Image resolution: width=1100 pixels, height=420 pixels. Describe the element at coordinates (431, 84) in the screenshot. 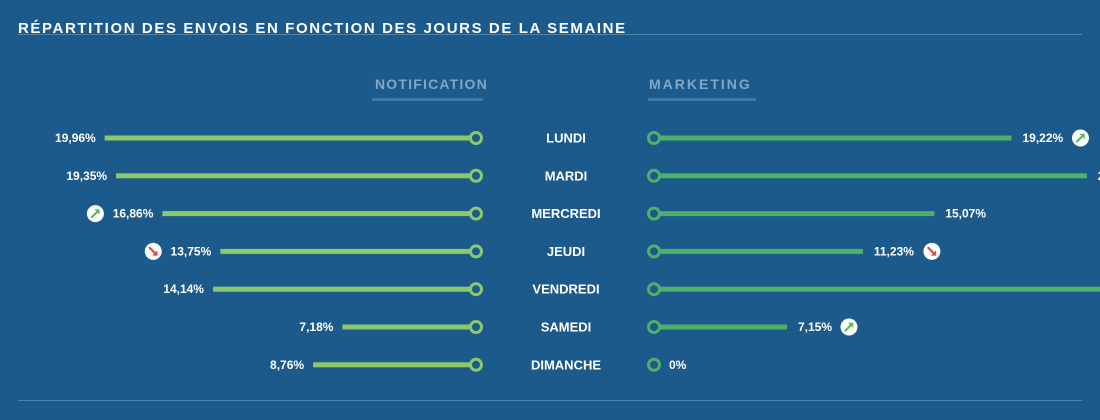

I see `notification-header: NOTIFICATION` at that location.